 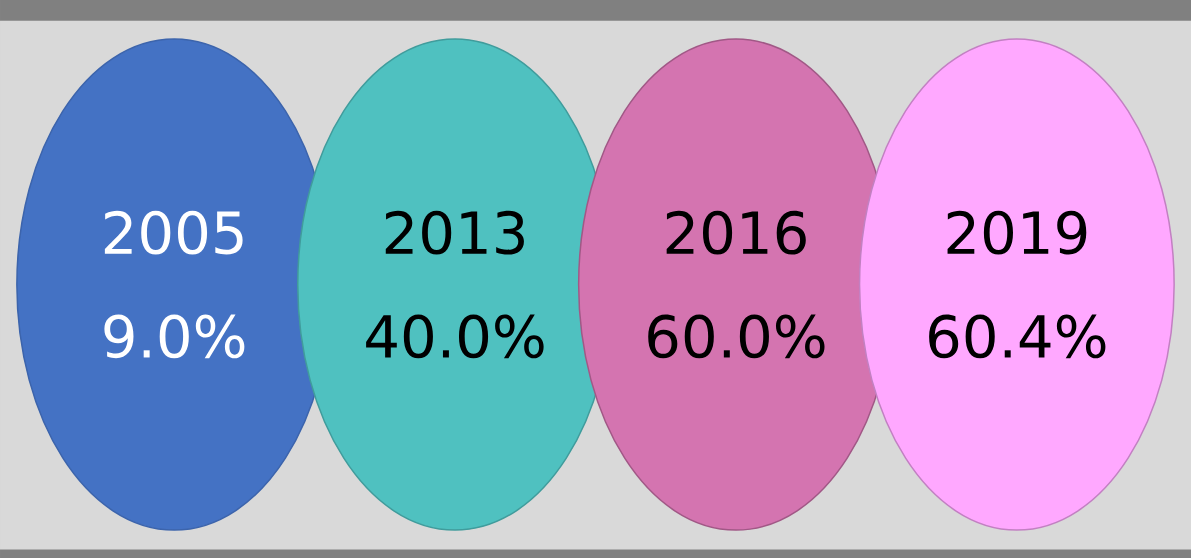 I want to click on data-label: 9.0%, so click(x=174, y=336).